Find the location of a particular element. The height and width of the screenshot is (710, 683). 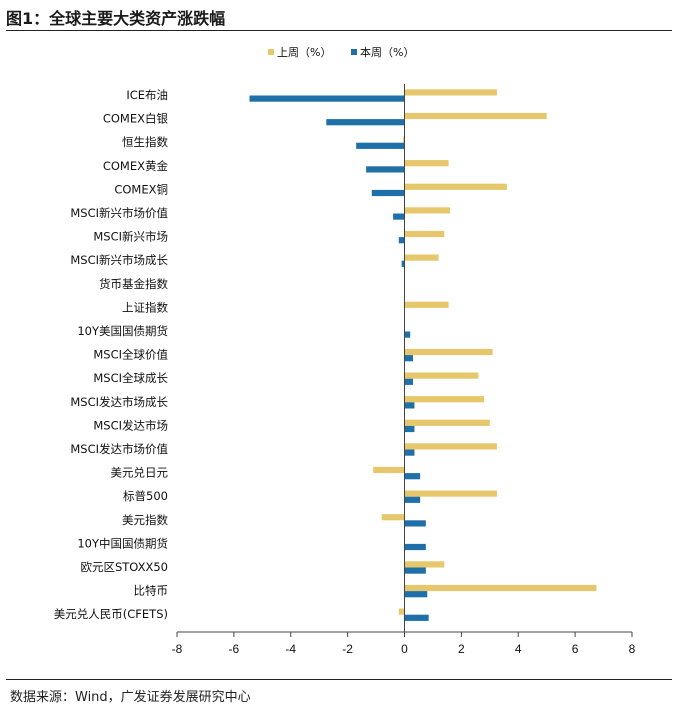

category-label: MSCI发达市场 is located at coordinates (130, 425).